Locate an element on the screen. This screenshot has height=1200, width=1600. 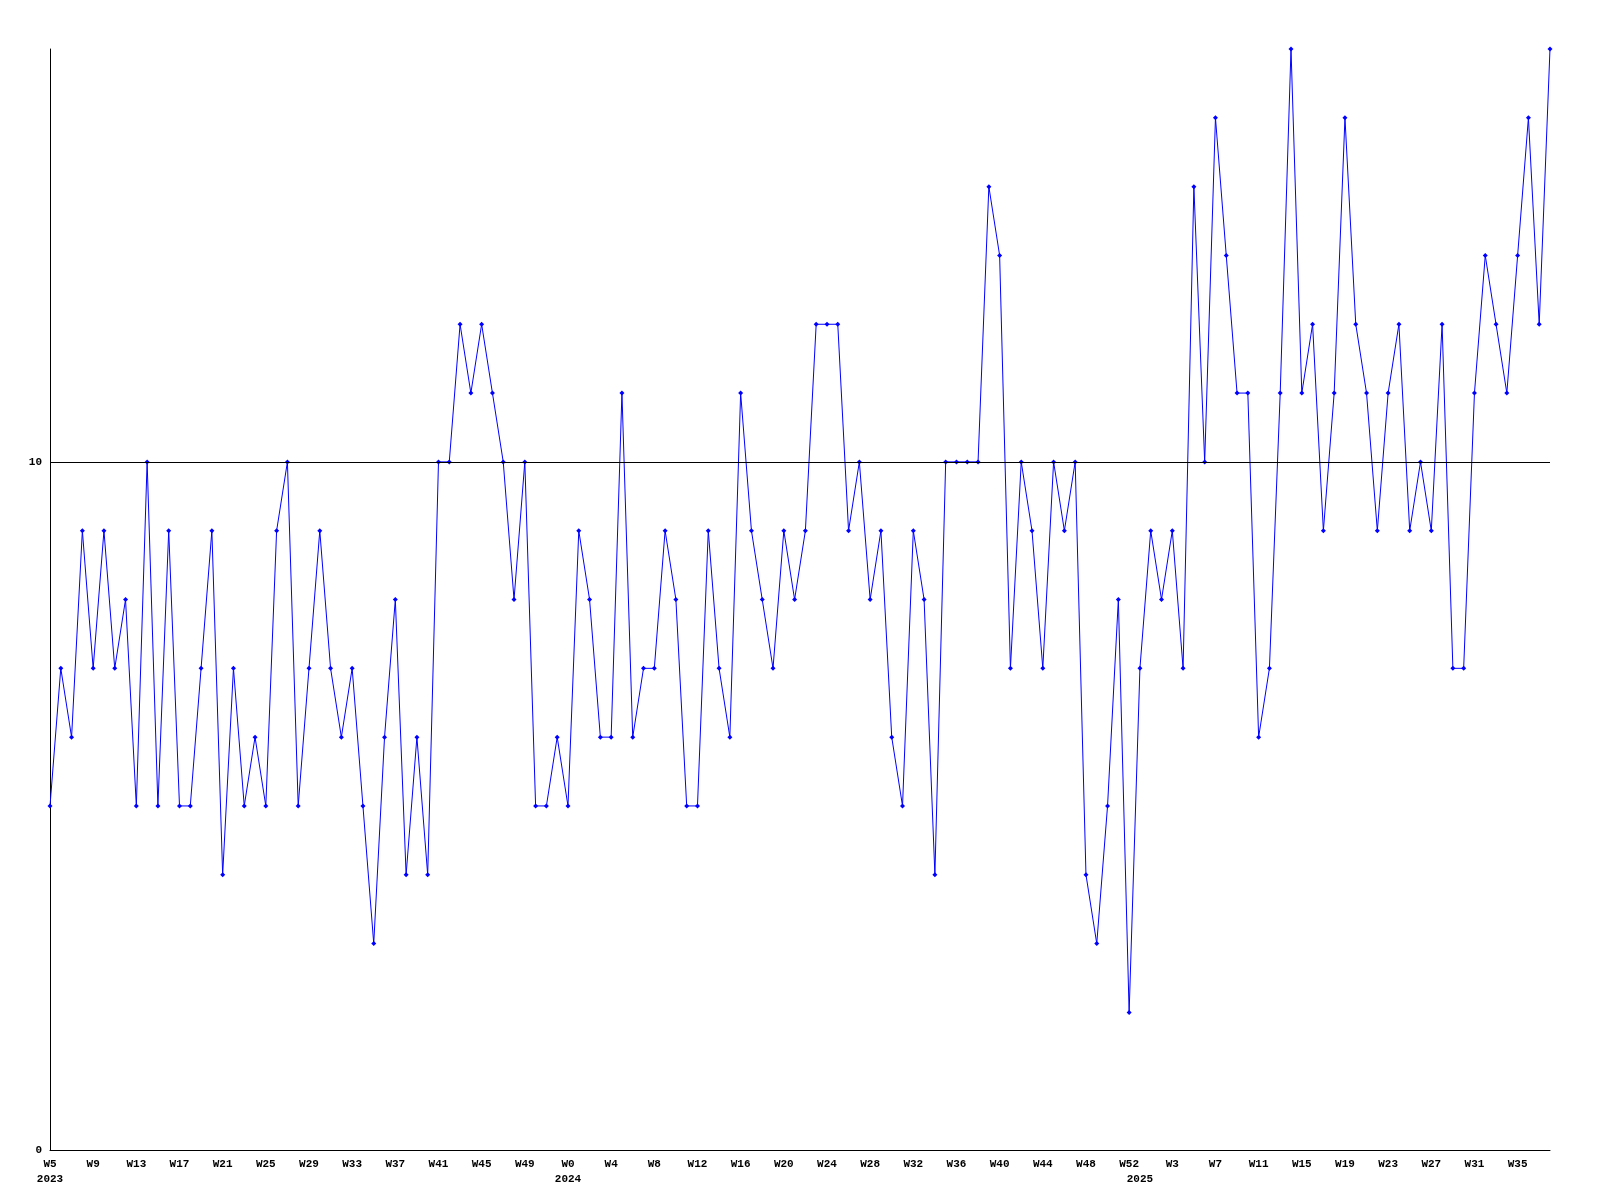
x-tick-label: W29 is located at coordinates (309, 1163).